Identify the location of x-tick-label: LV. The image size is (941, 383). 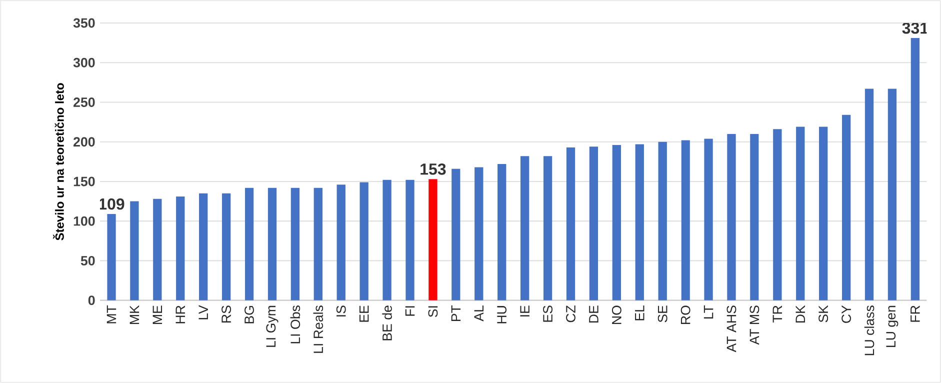
(203, 312).